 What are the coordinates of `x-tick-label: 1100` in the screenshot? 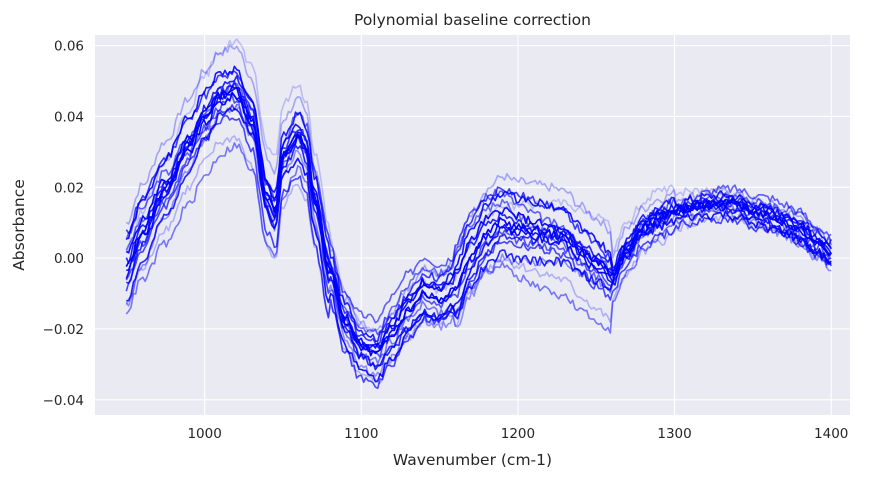 It's located at (361, 434).